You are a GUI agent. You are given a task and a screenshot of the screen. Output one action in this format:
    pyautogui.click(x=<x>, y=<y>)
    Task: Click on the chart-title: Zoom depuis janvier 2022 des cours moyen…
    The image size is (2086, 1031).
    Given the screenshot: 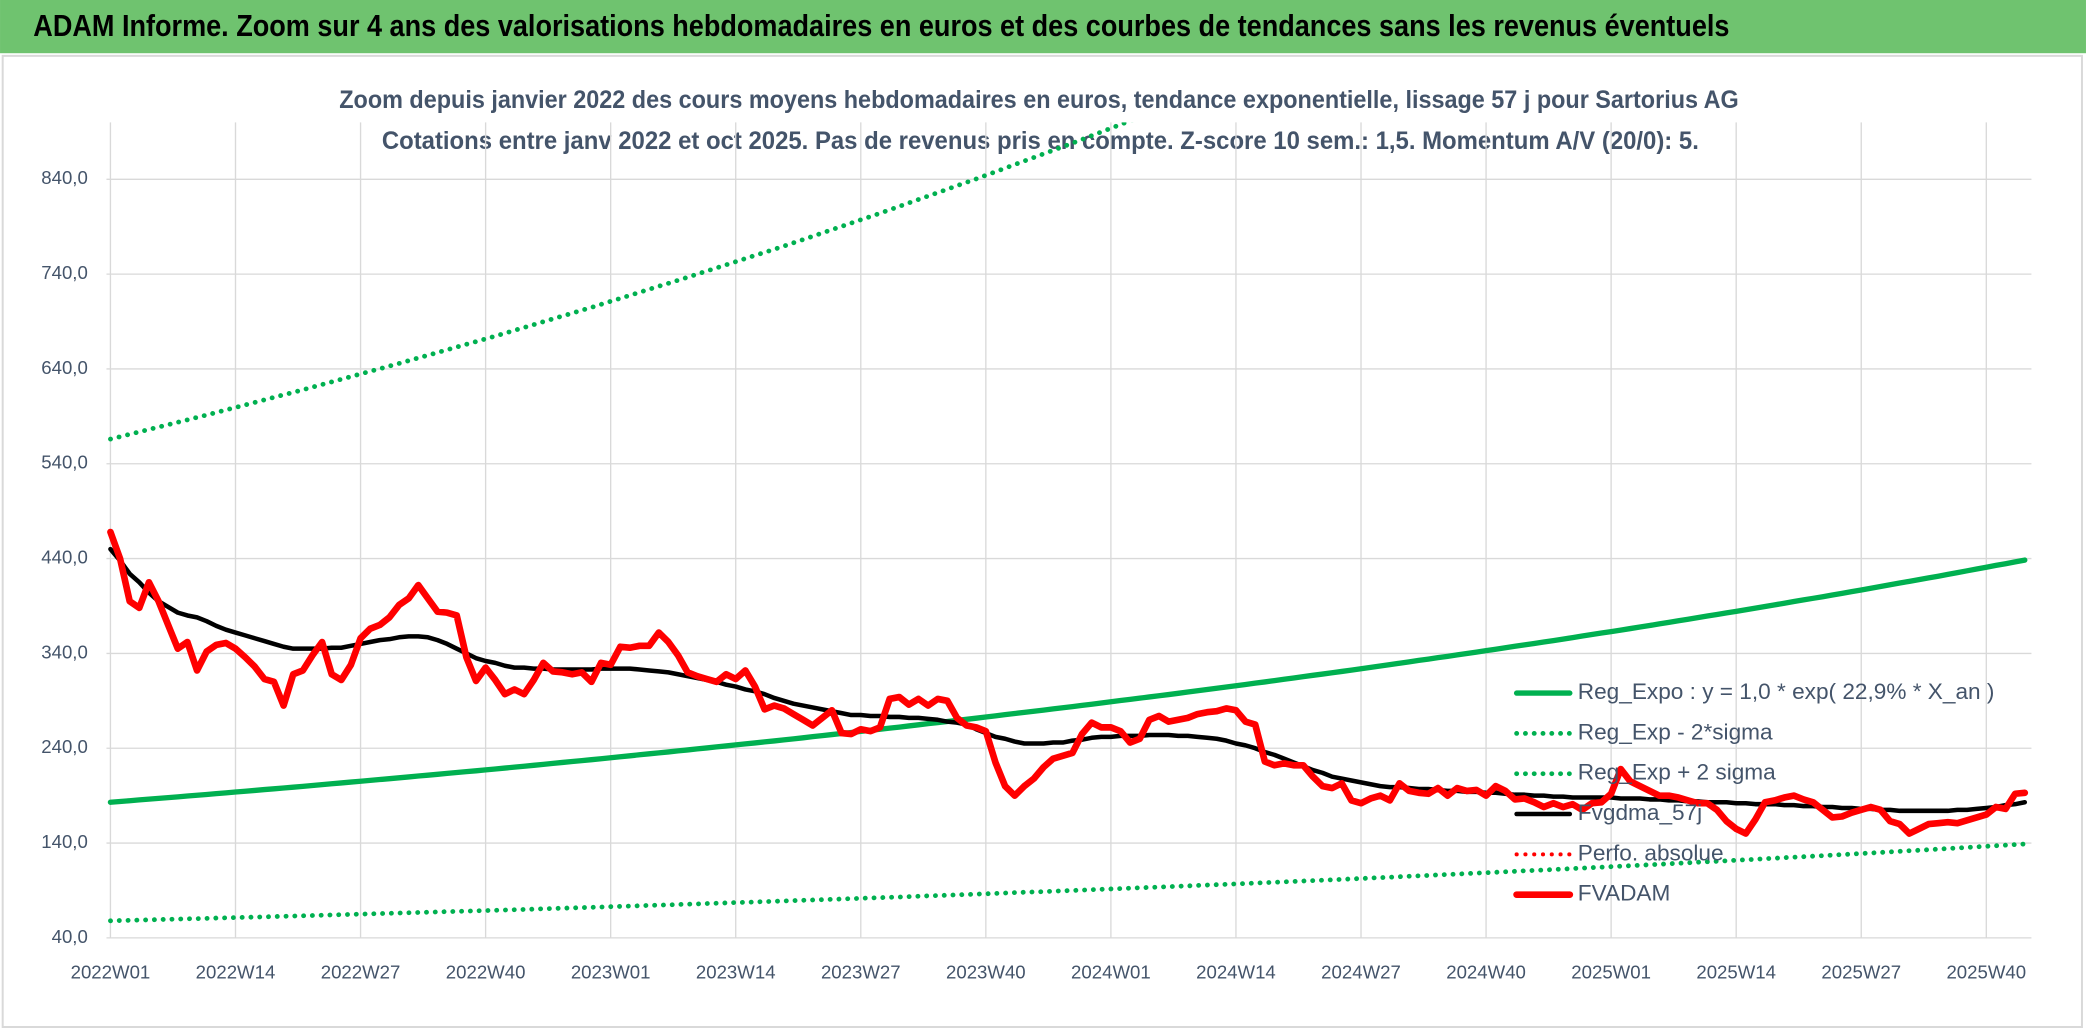 What is the action you would take?
    pyautogui.click(x=1038, y=100)
    